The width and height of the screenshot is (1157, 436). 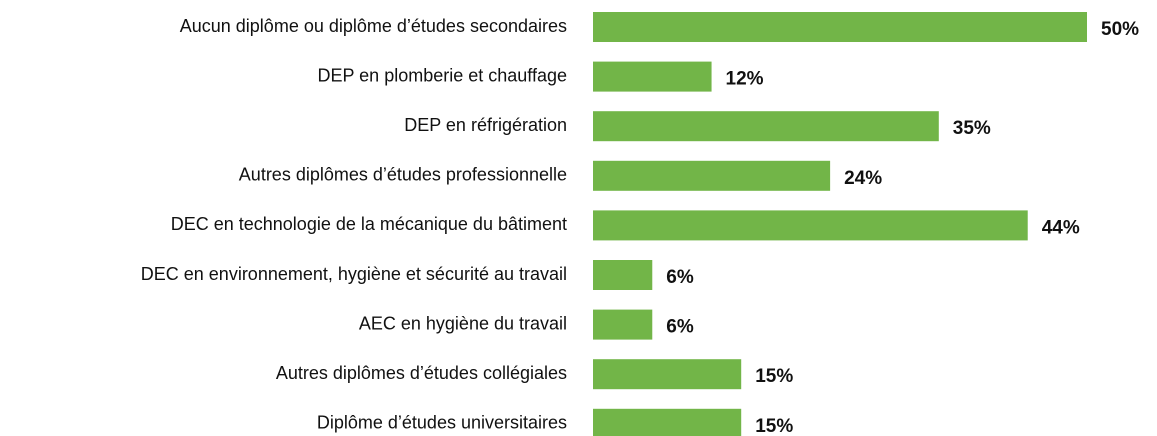 What do you see at coordinates (1061, 227) in the screenshot?
I see `value-label: 44%` at bounding box center [1061, 227].